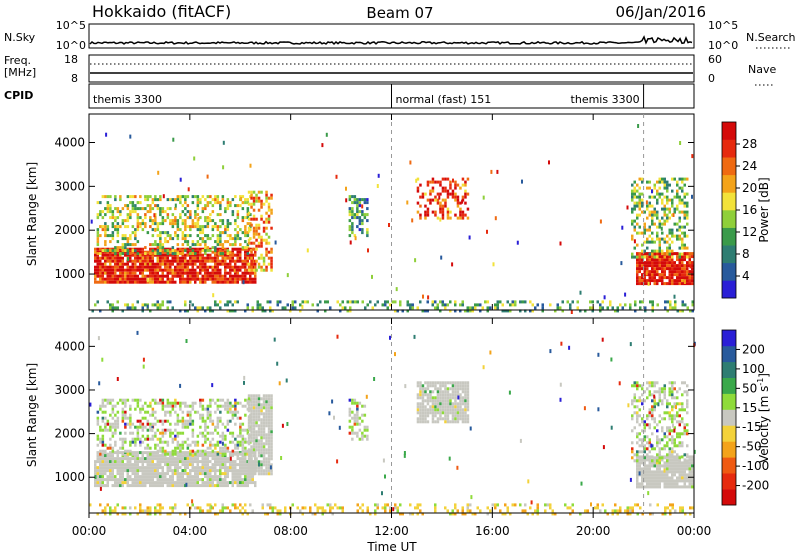 This screenshot has width=800, height=554. I want to click on noise-left-tick-top: 10^5, so click(71, 25).